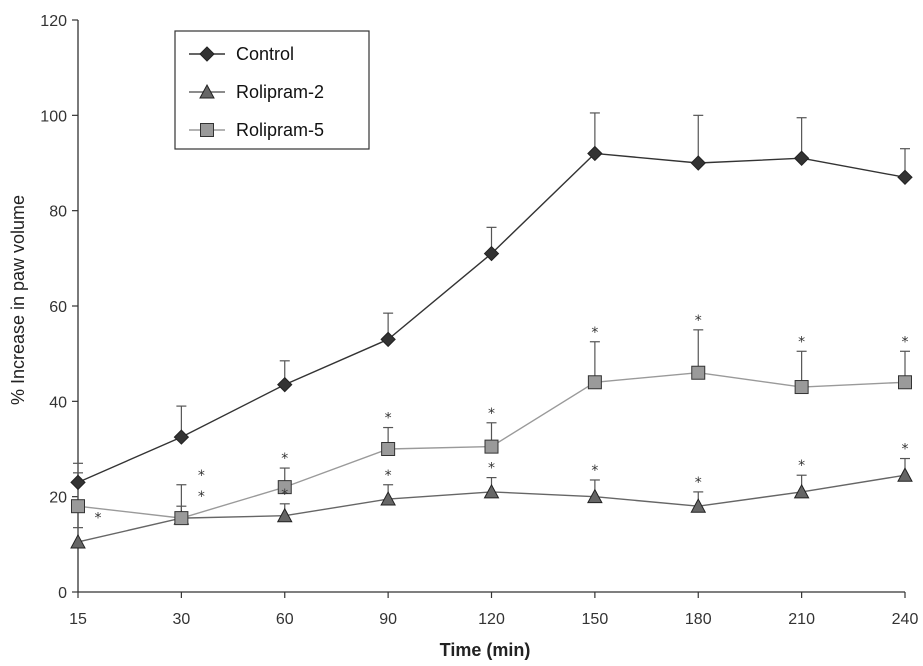  Describe the element at coordinates (58, 402) in the screenshot. I see `y-tick-label: 40` at that location.